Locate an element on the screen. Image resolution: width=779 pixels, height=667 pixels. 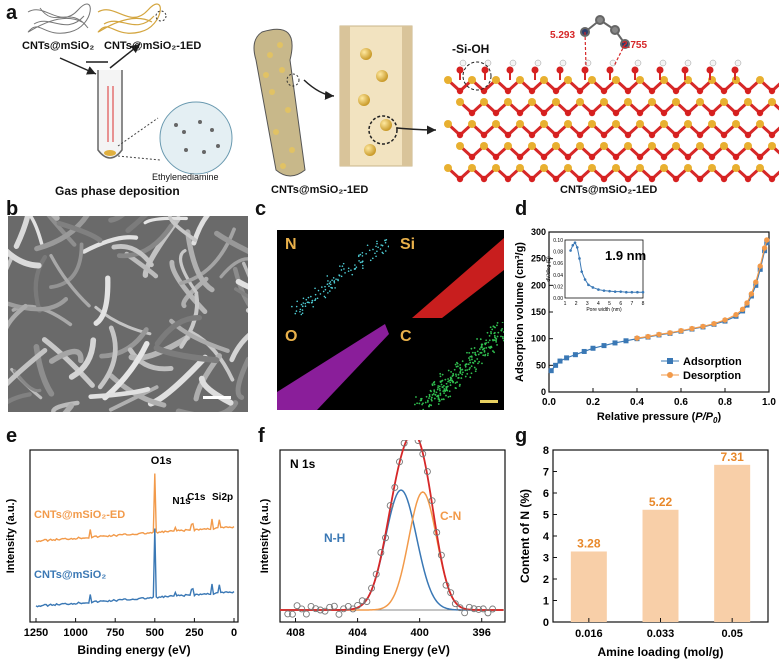
d-ytick-label: 100 is located at coordinates (538, 339).